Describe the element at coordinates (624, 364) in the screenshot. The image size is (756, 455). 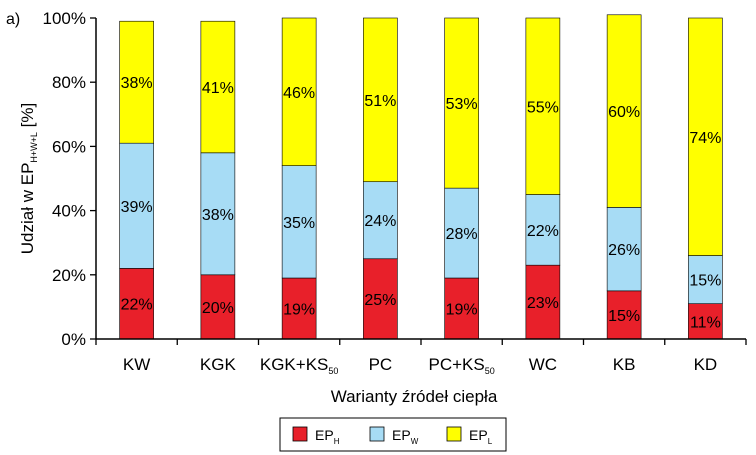
I see `x-tick-label: KB` at that location.